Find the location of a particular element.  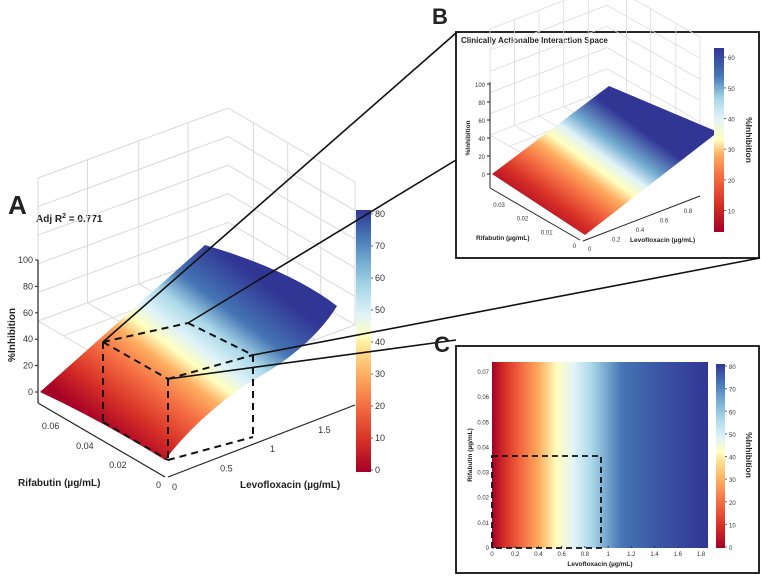

colorbar-b is located at coordinates (719, 140).